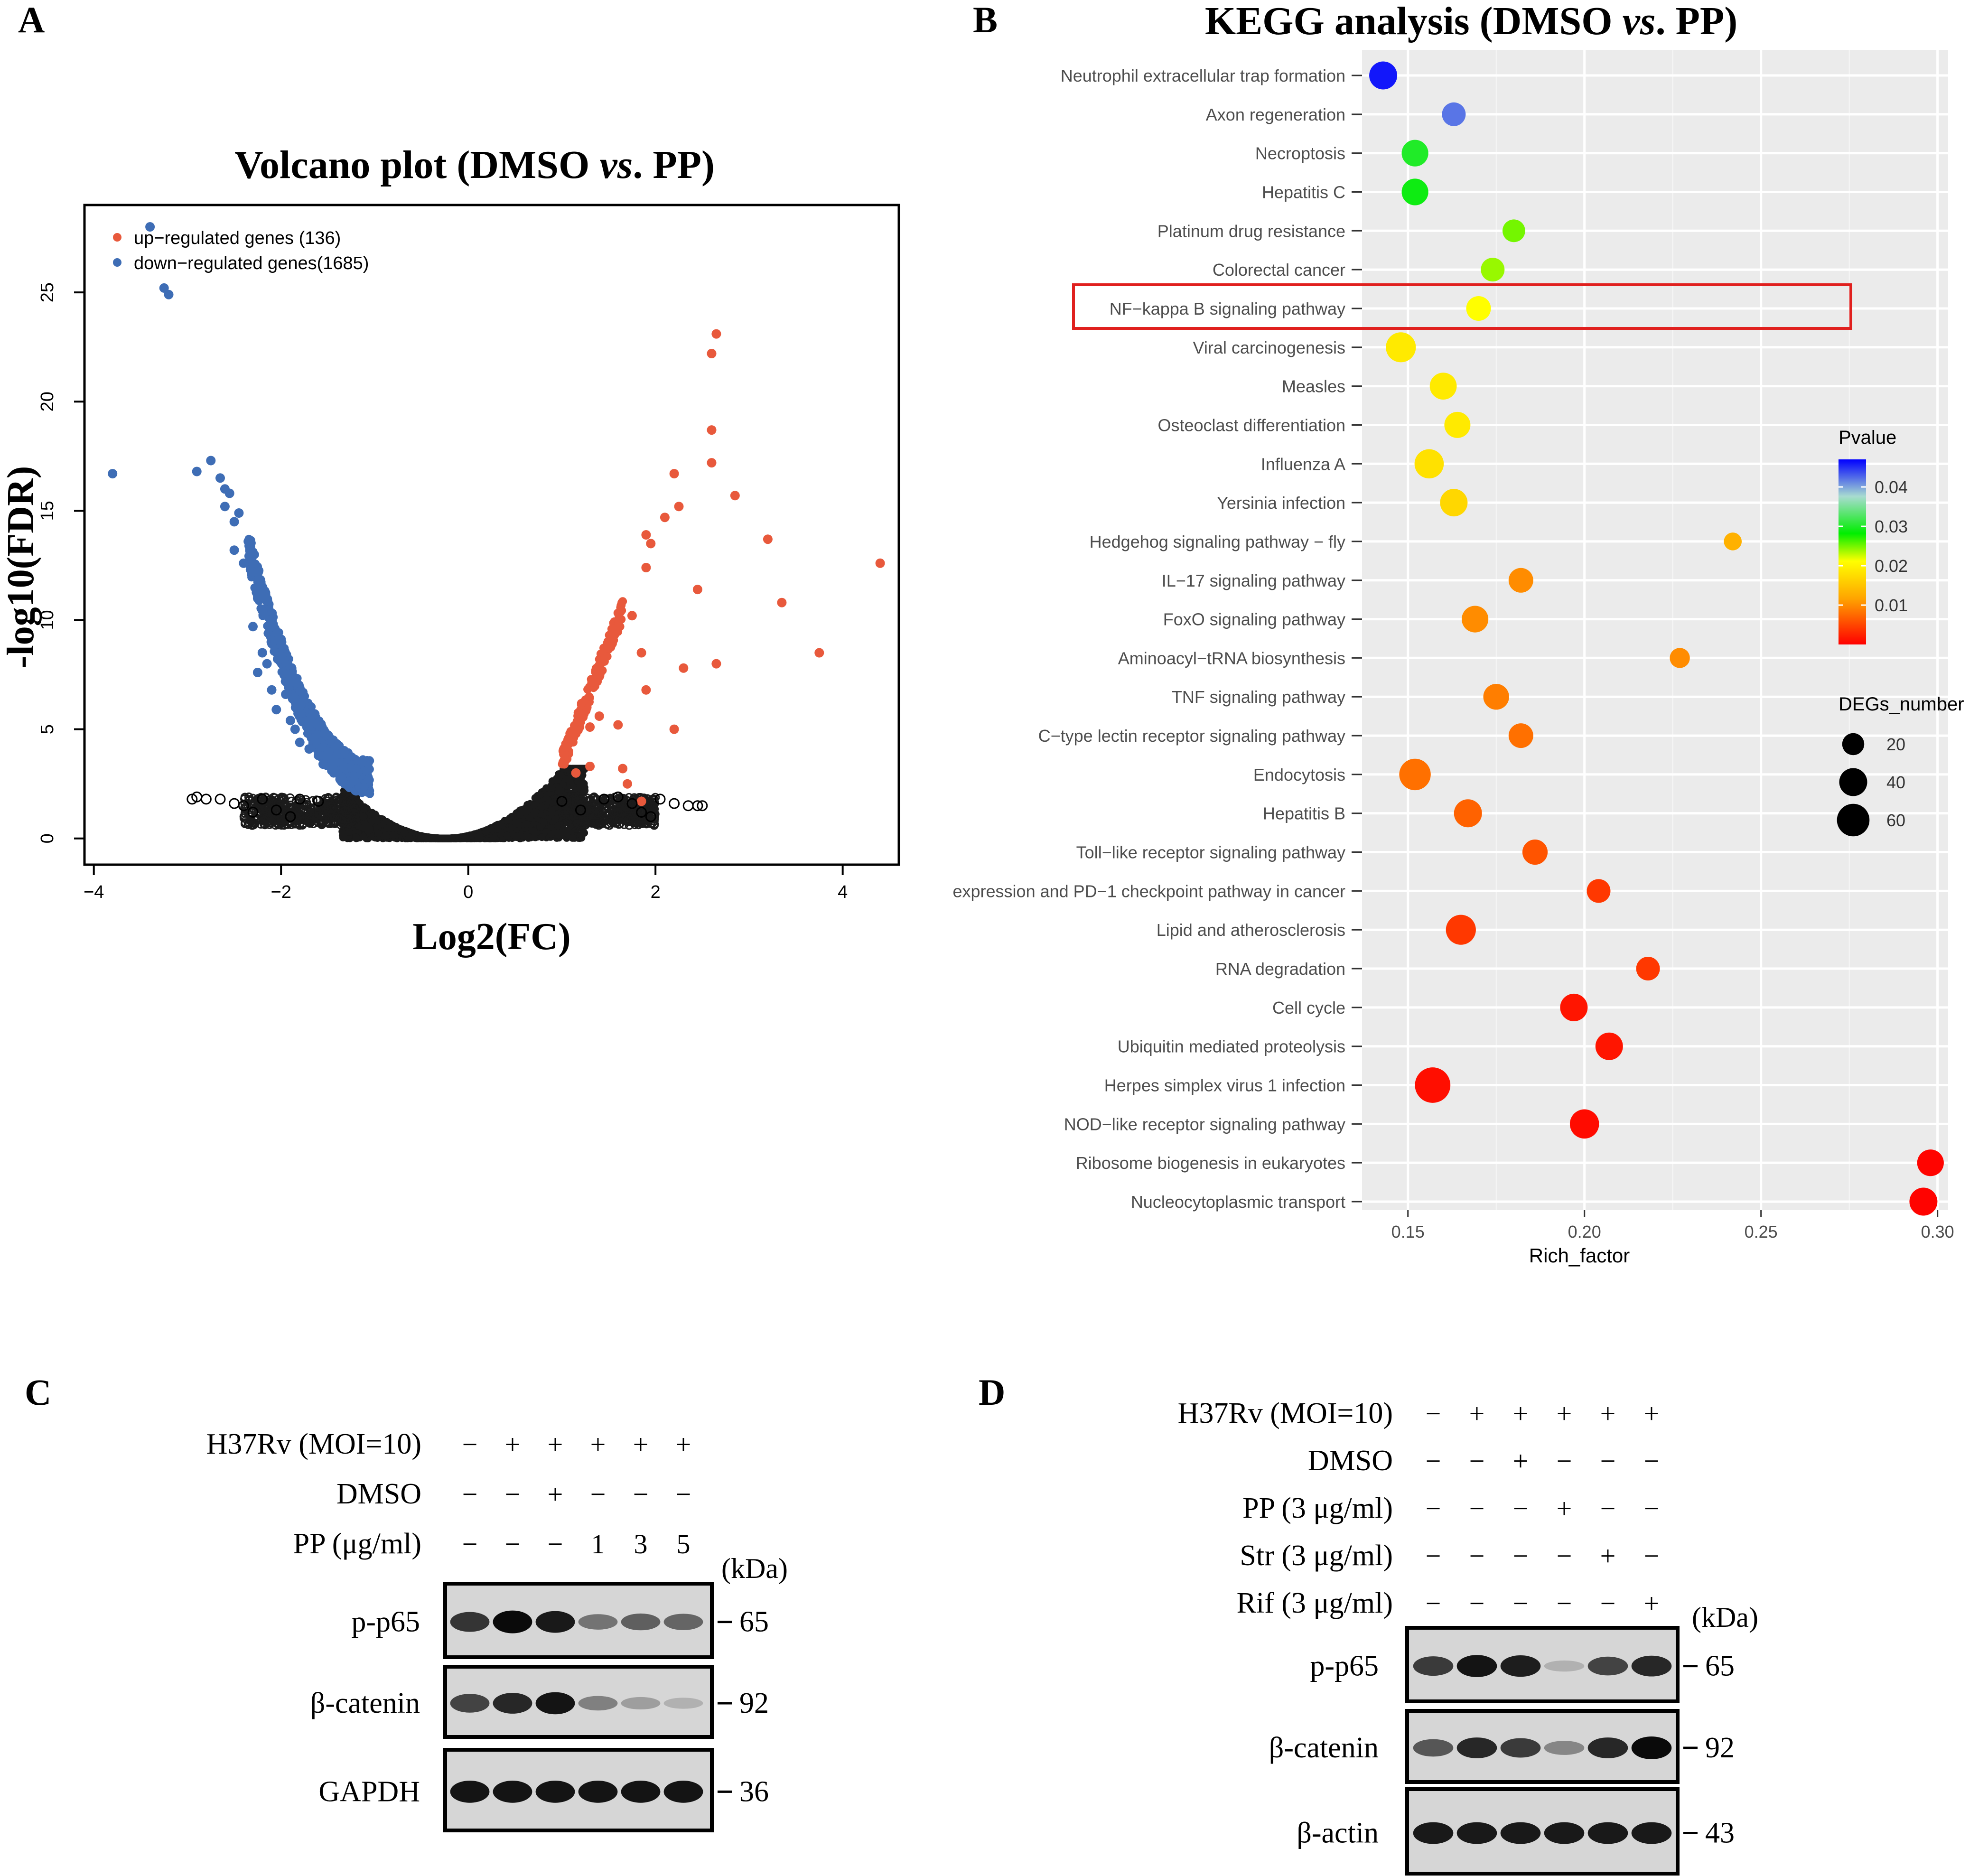  I want to click on pvalue-legend-title: Pvalue, so click(1867, 437).